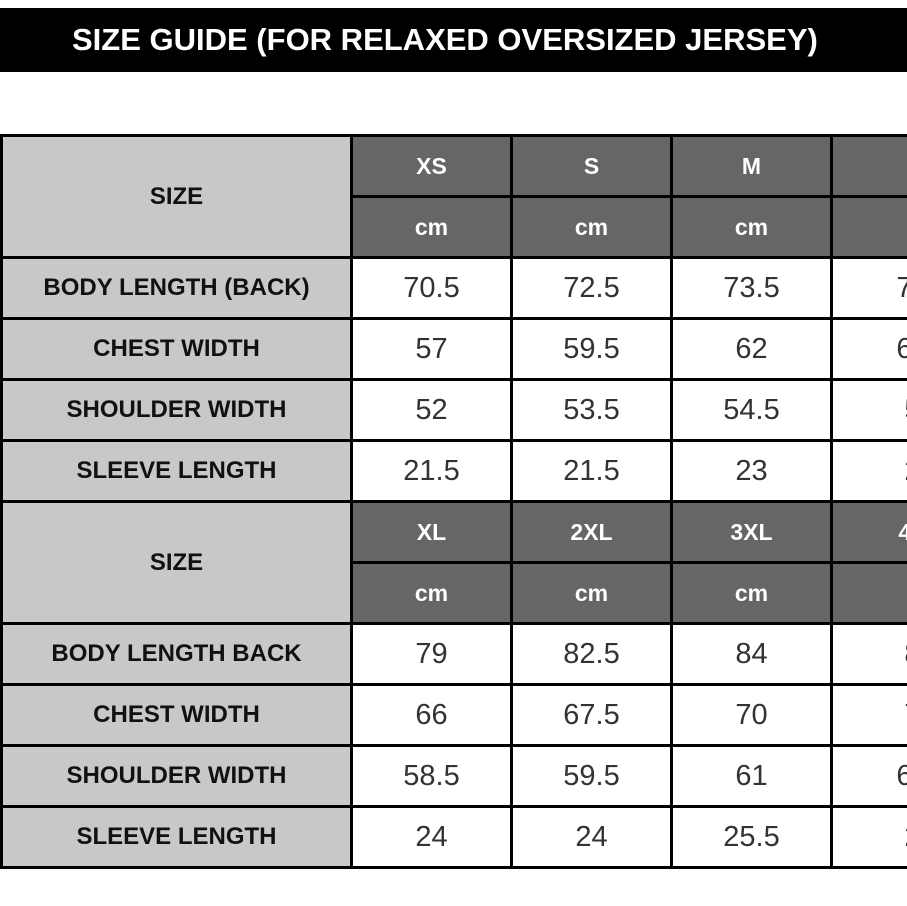 This screenshot has height=906, width=907. Describe the element at coordinates (751, 471) in the screenshot. I see `measurement: 23` at that location.